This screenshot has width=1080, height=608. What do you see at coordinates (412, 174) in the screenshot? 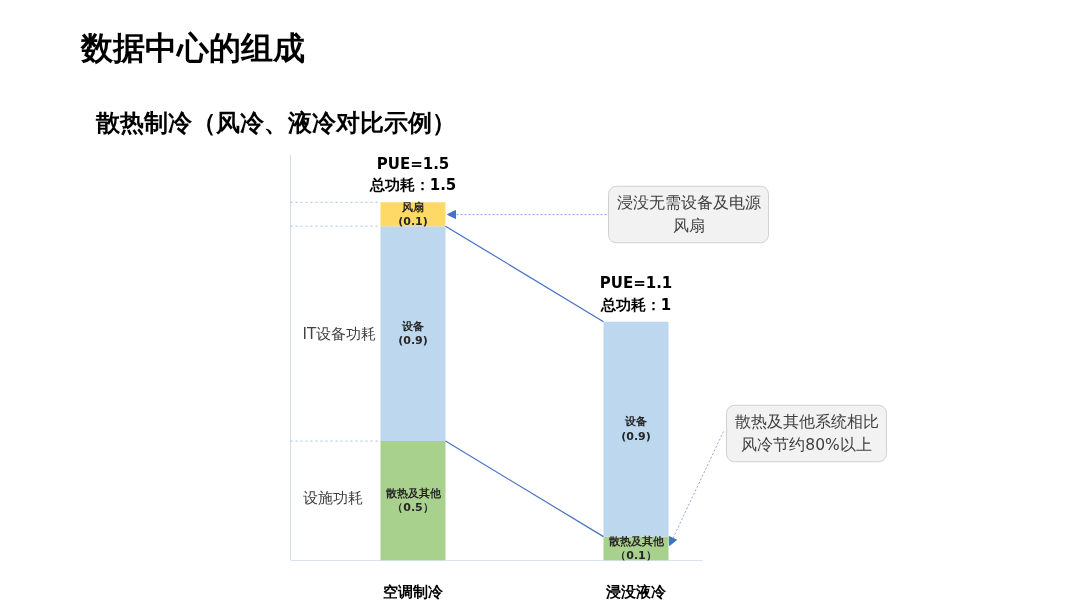
I see `total-label: PUE=1.5 总功耗：1.5` at bounding box center [412, 174].